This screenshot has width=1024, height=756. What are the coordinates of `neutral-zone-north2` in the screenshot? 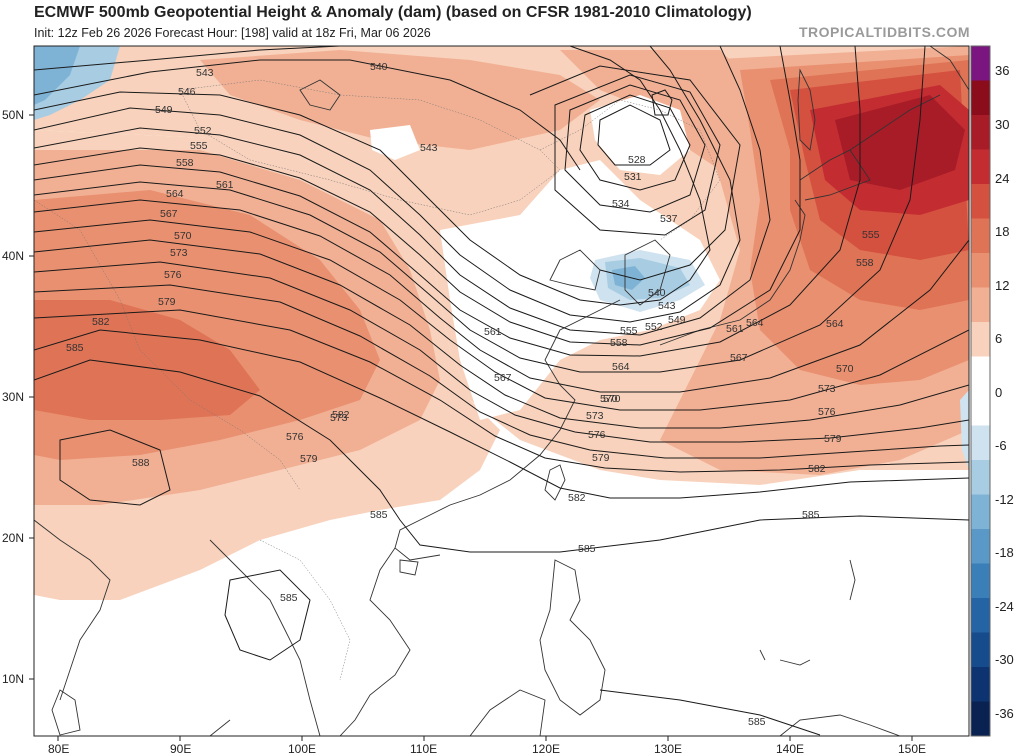 It's located at (395, 142).